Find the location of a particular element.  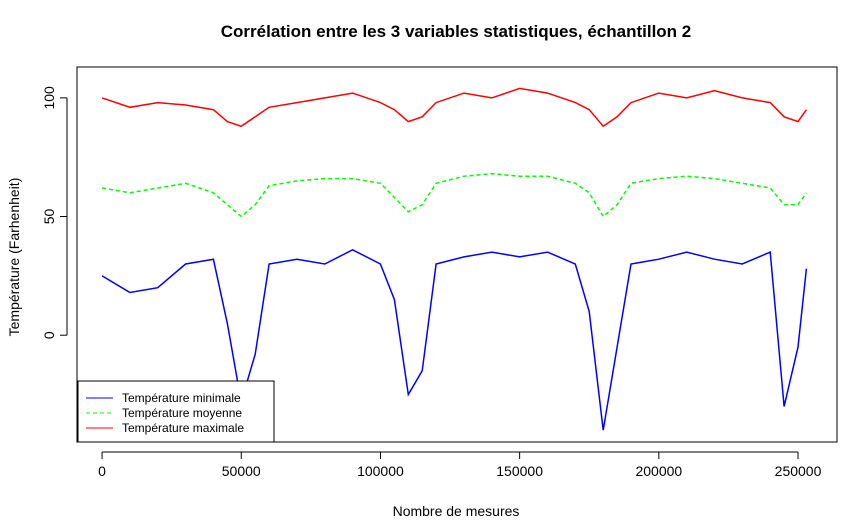

x-tick-label: 100000 is located at coordinates (380, 471).